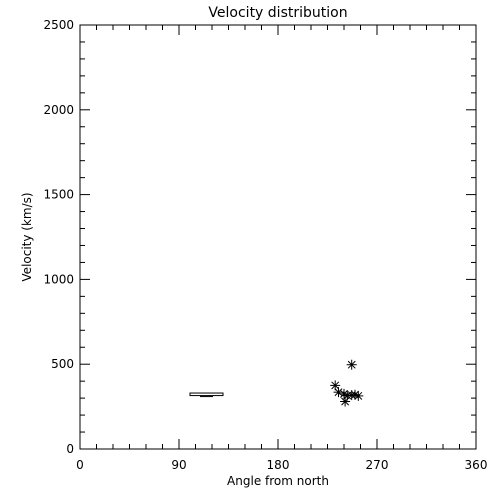  What do you see at coordinates (278, 465) in the screenshot?
I see `x-tick-label: 180` at bounding box center [278, 465].